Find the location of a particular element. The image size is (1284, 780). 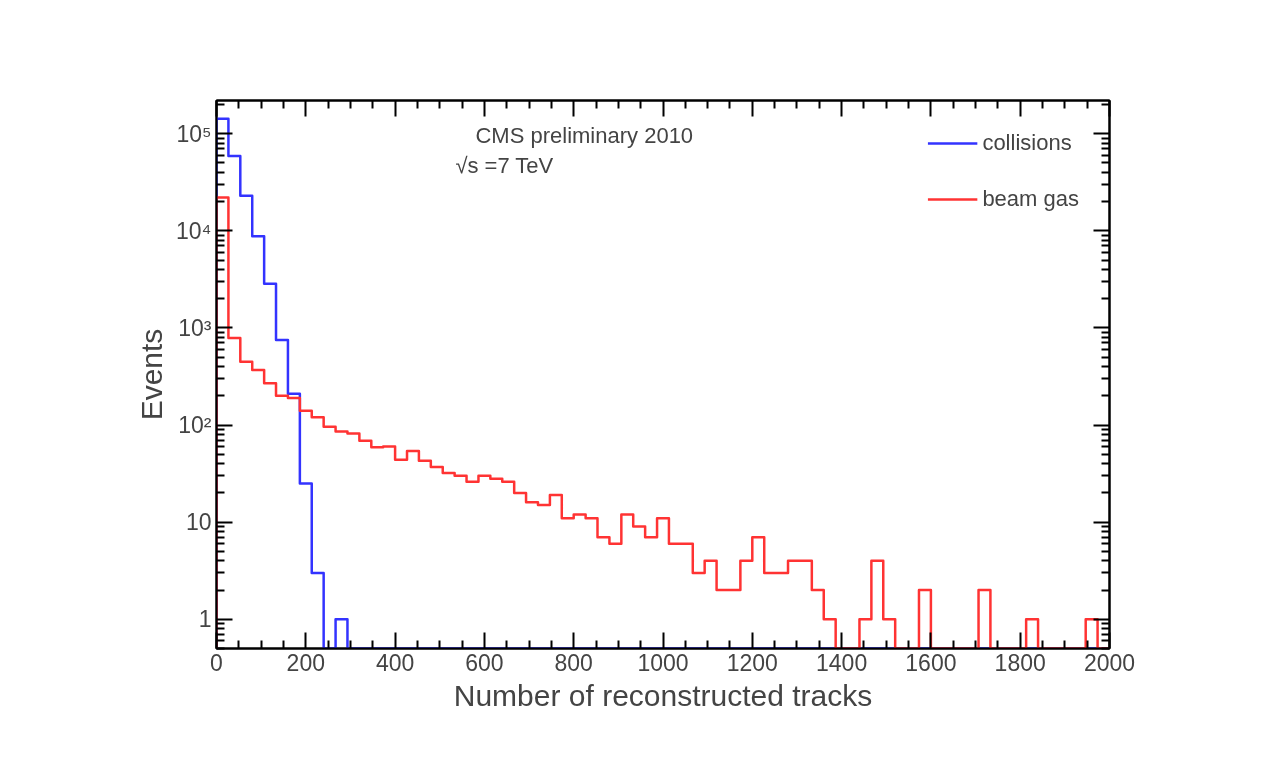

x-tick-label: 400 is located at coordinates (395, 662).